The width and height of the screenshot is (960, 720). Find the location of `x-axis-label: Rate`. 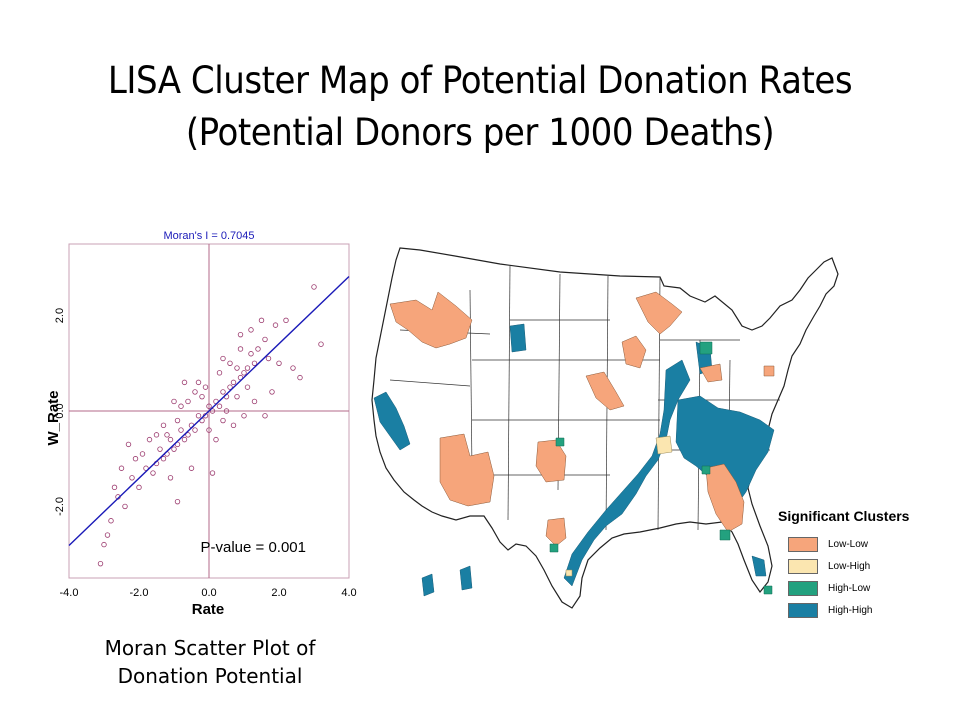

x-axis-label: Rate is located at coordinates (208, 609).